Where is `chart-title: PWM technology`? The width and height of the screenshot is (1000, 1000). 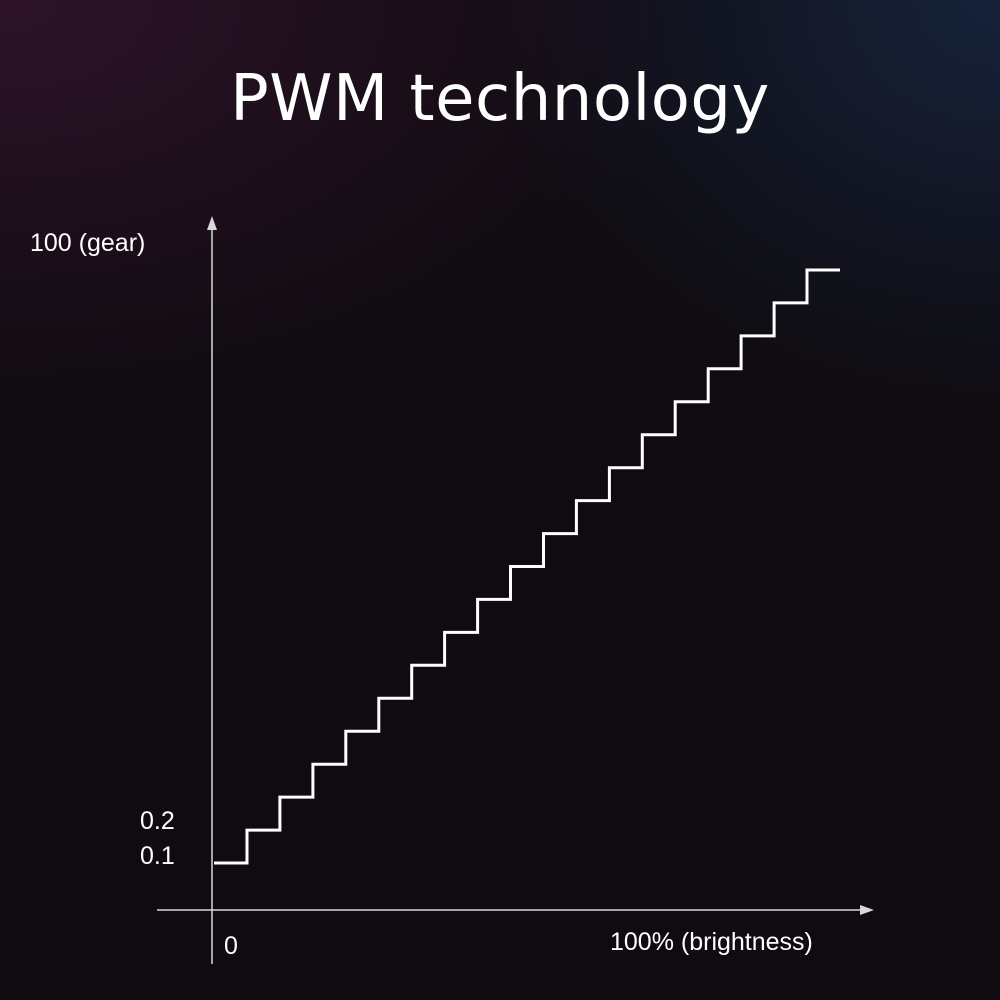 chart-title: PWM technology is located at coordinates (500, 99).